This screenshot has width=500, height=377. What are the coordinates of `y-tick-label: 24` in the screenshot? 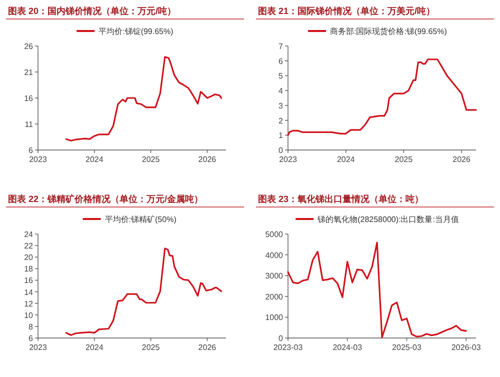 It's located at (29, 234).